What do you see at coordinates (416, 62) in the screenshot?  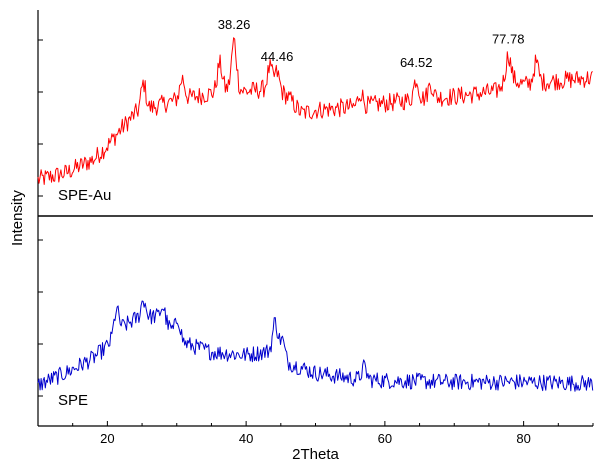 I see `peak-label: 64.52` at bounding box center [416, 62].